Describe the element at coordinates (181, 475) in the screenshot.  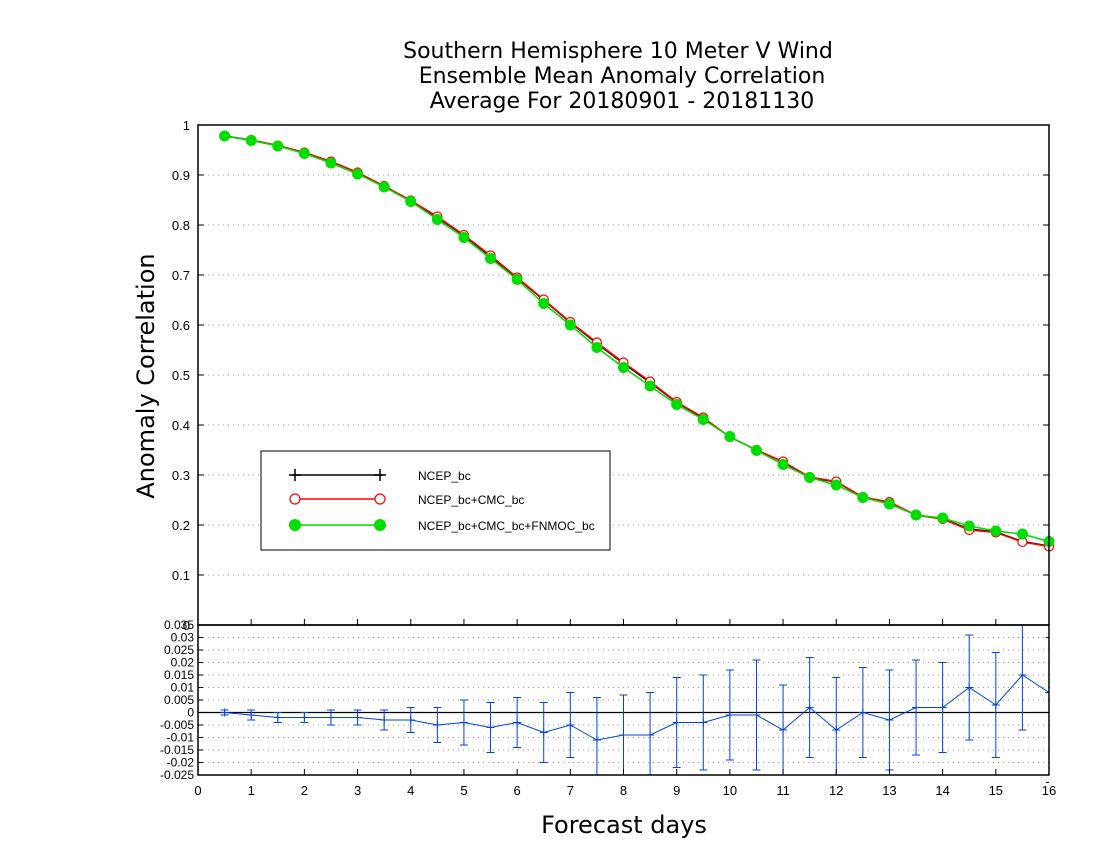
I see `main-y-tick-label: 0.3` at that location.